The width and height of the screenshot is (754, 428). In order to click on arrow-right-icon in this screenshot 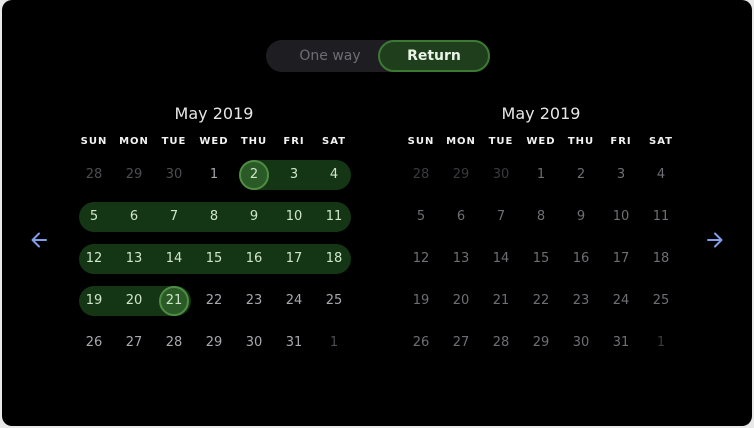, I will do `click(715, 240)`.